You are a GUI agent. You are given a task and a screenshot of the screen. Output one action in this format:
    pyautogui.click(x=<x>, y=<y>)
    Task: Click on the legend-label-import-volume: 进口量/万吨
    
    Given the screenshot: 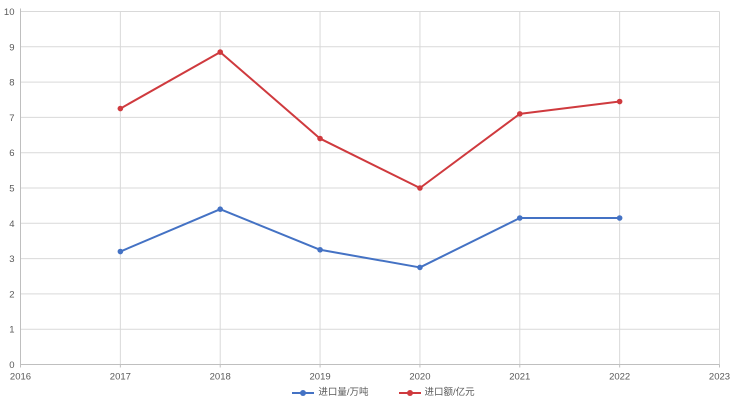 What is the action you would take?
    pyautogui.click(x=343, y=392)
    